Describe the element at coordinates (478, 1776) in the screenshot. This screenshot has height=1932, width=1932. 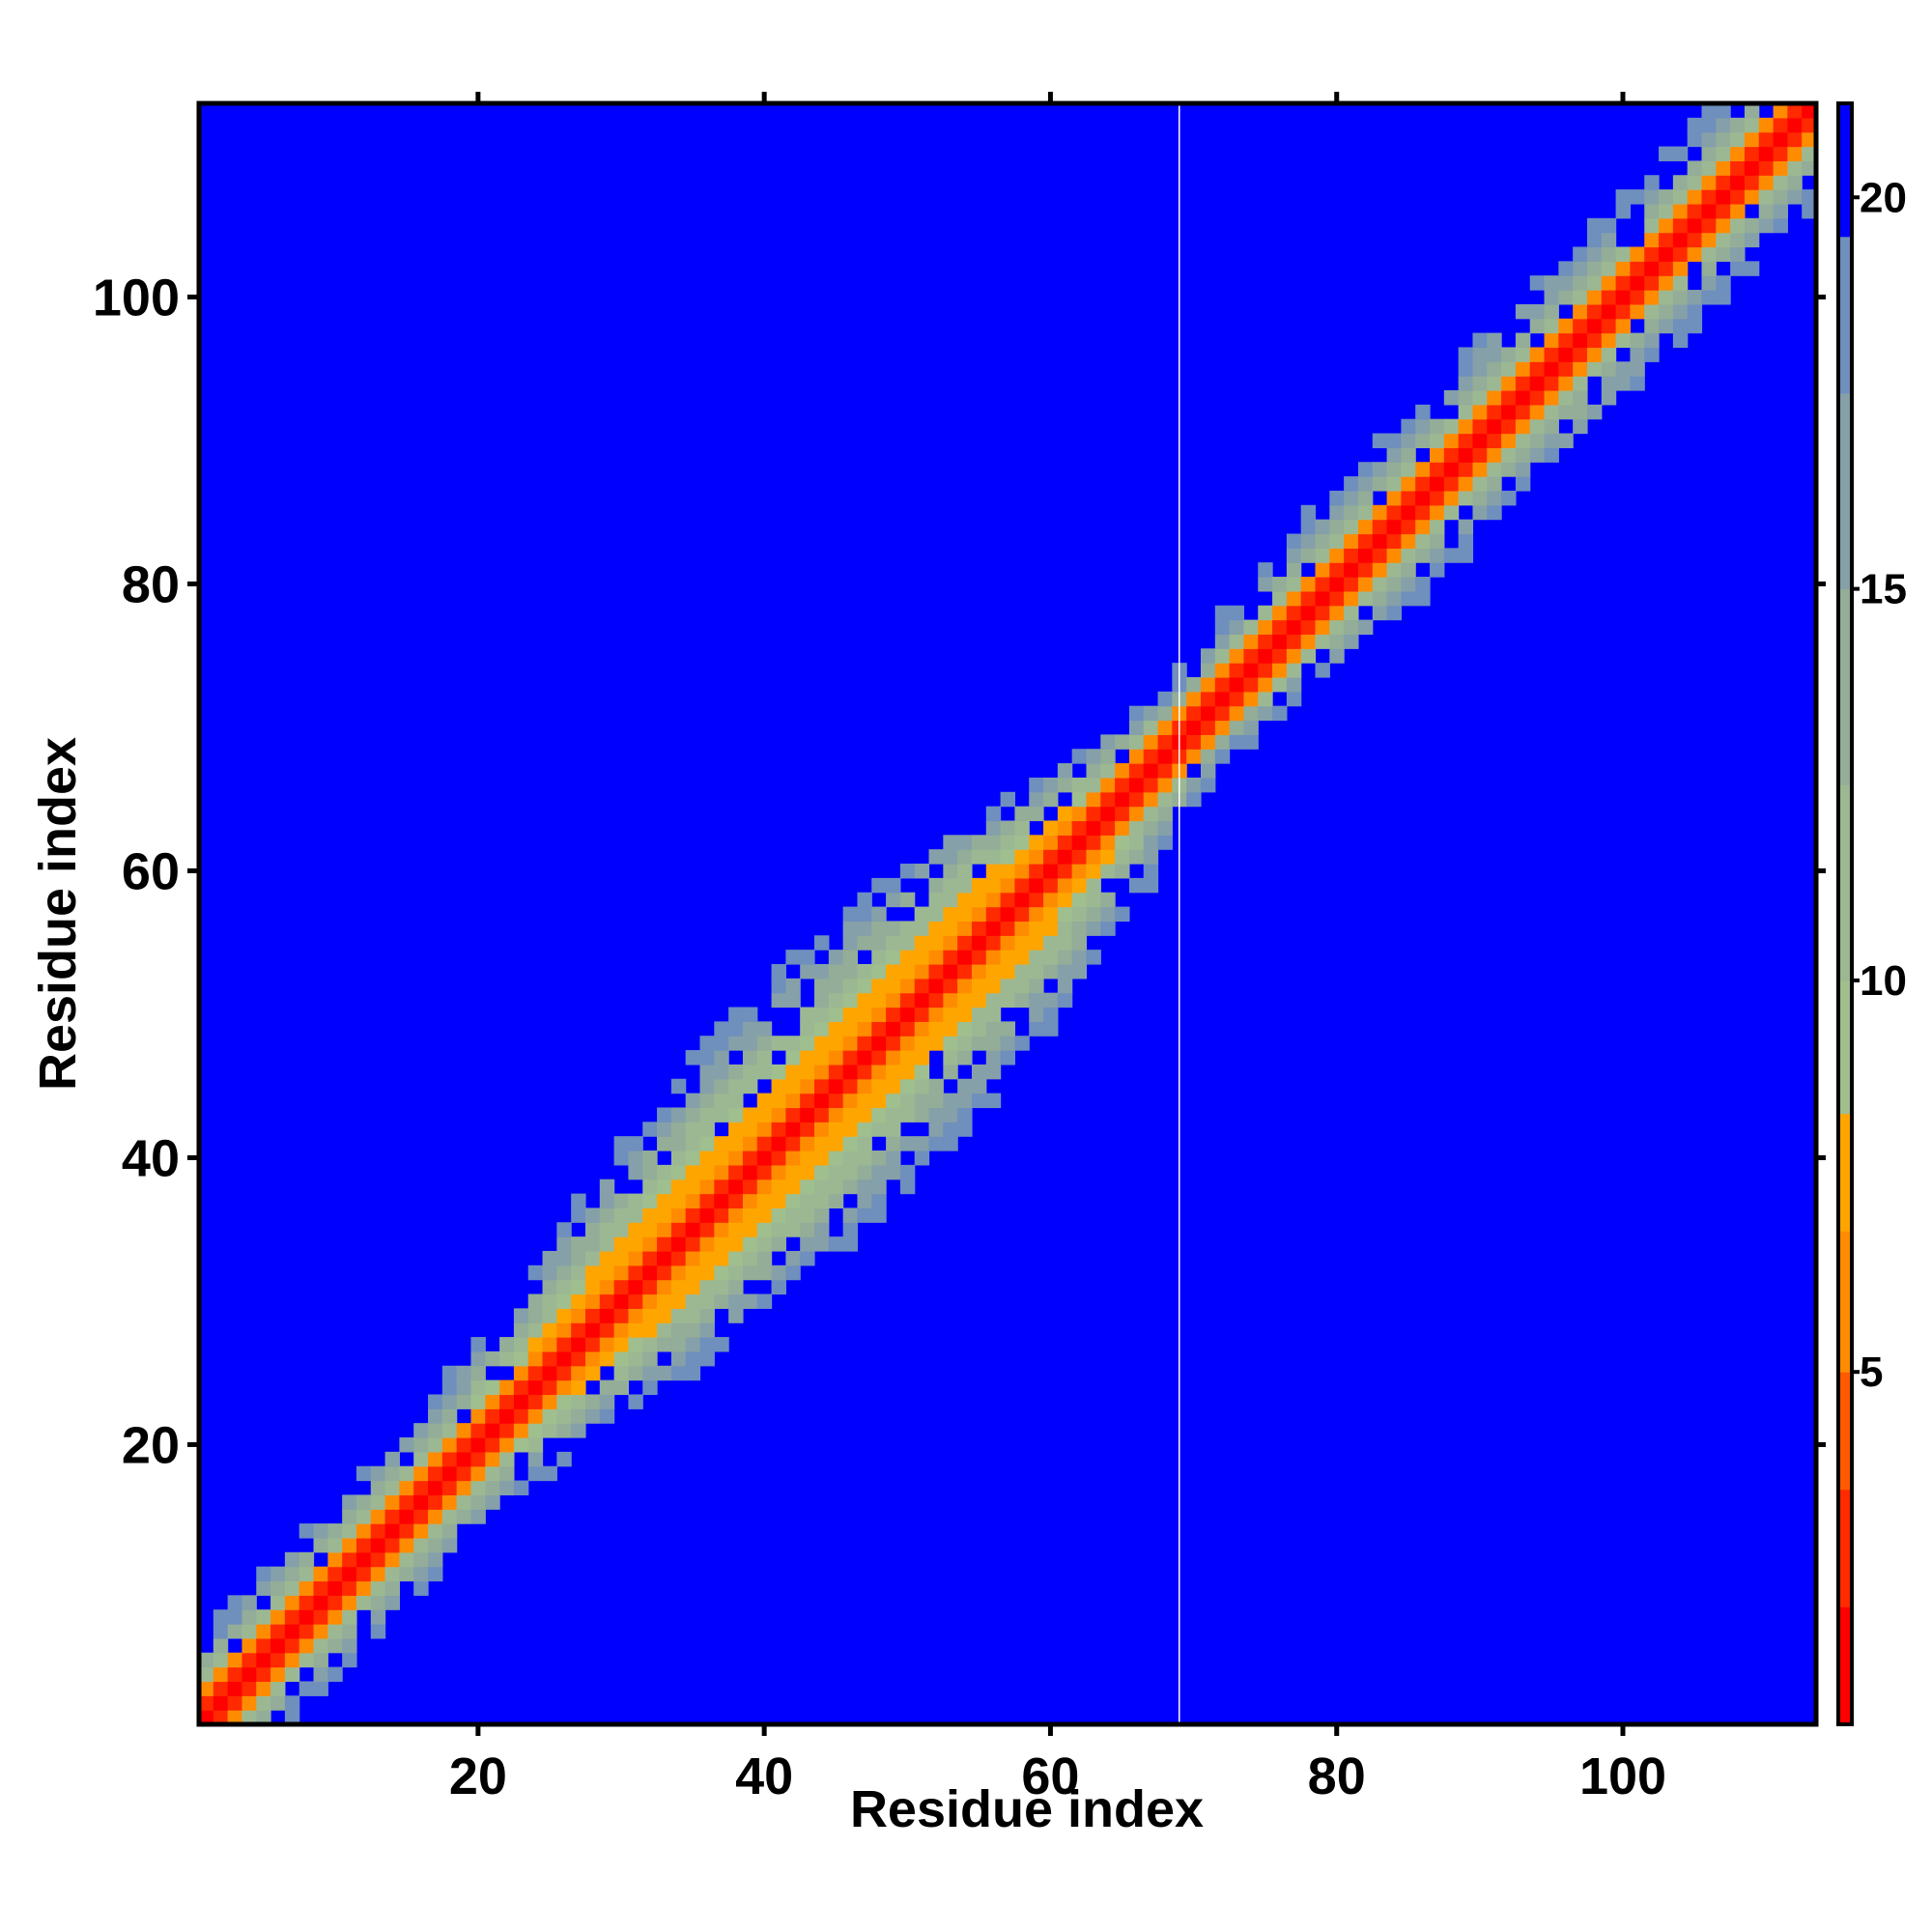
I see `x-tick-label: 20` at that location.